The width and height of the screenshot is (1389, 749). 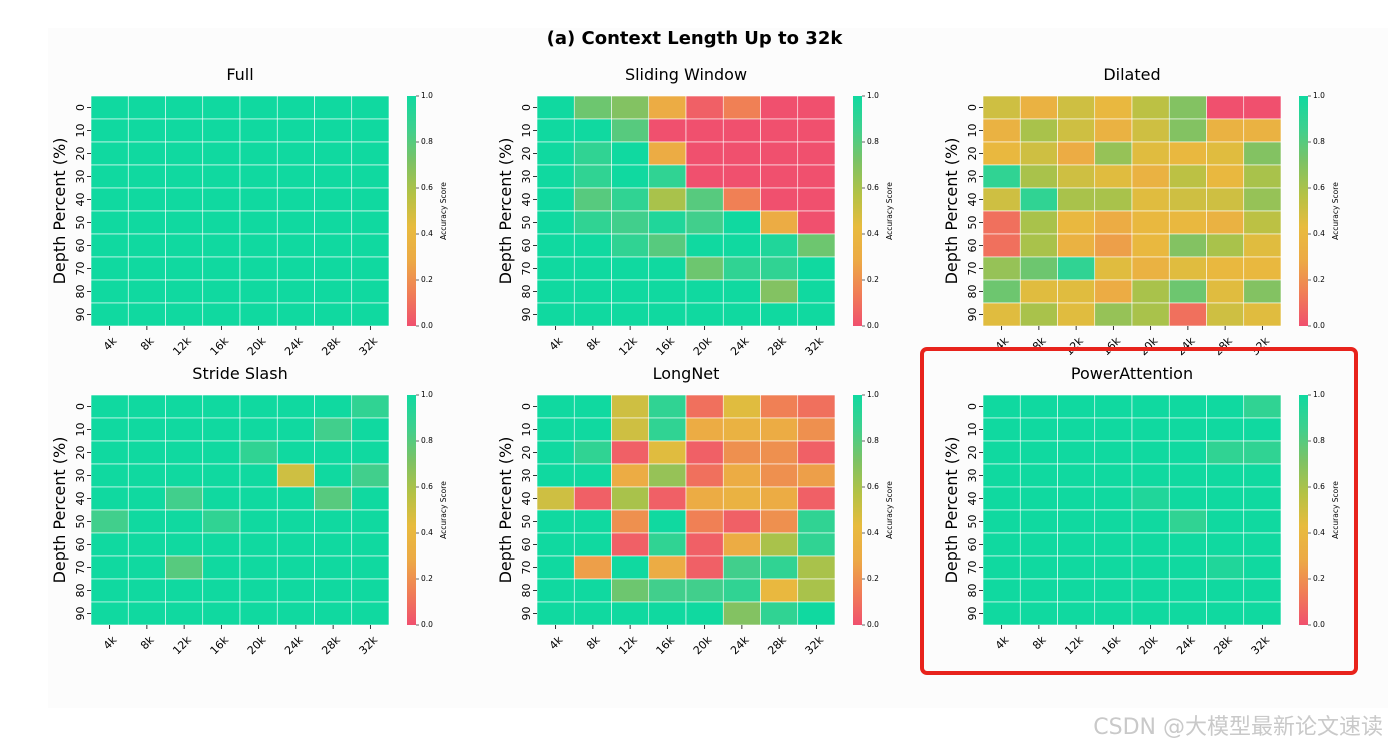 I want to click on y-tick-label: 0, so click(x=80, y=406).